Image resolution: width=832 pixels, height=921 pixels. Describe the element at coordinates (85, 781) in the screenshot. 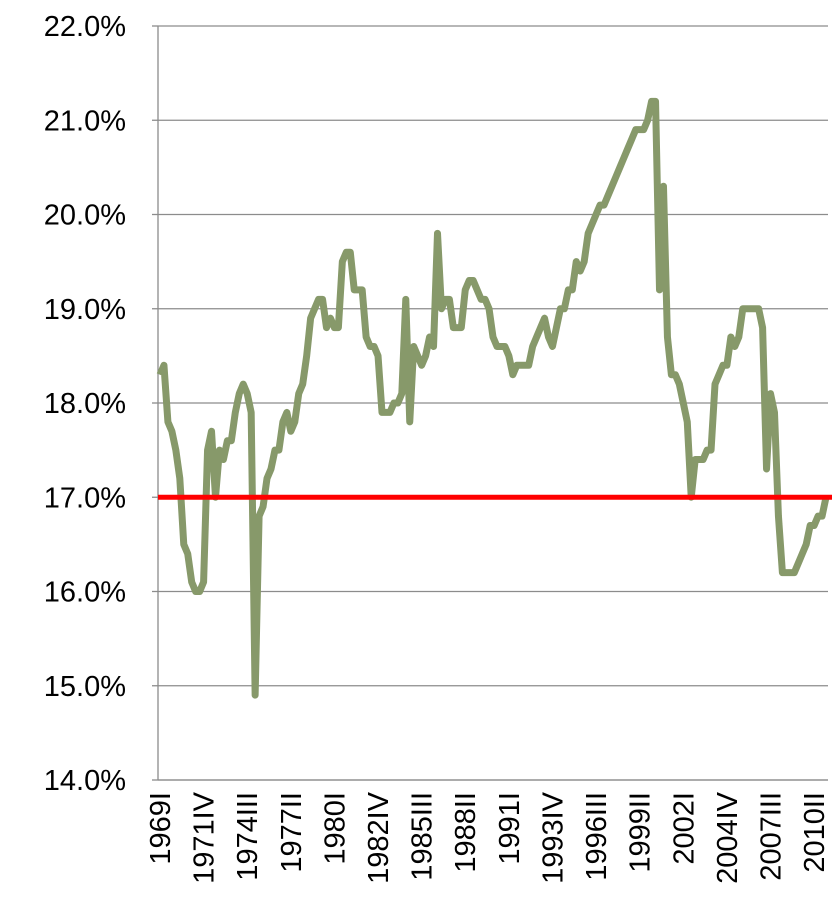

I see `y-tick-label: 14.0%` at that location.